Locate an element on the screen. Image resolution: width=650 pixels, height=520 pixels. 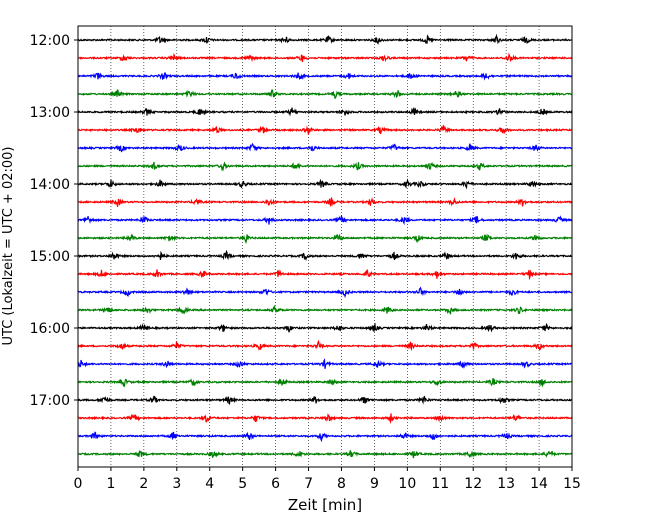
x-tick-label-7: 7 is located at coordinates (308, 484).